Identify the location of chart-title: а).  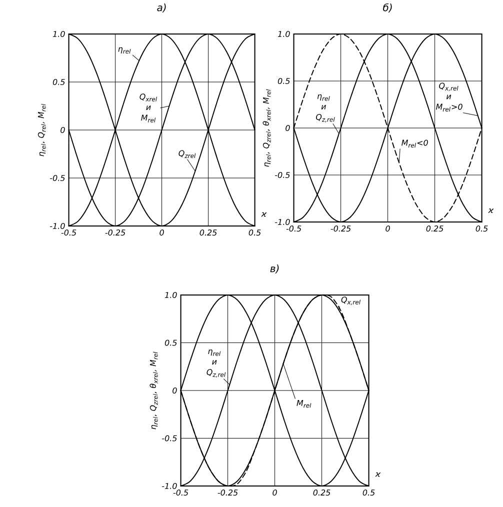
(161, 8).